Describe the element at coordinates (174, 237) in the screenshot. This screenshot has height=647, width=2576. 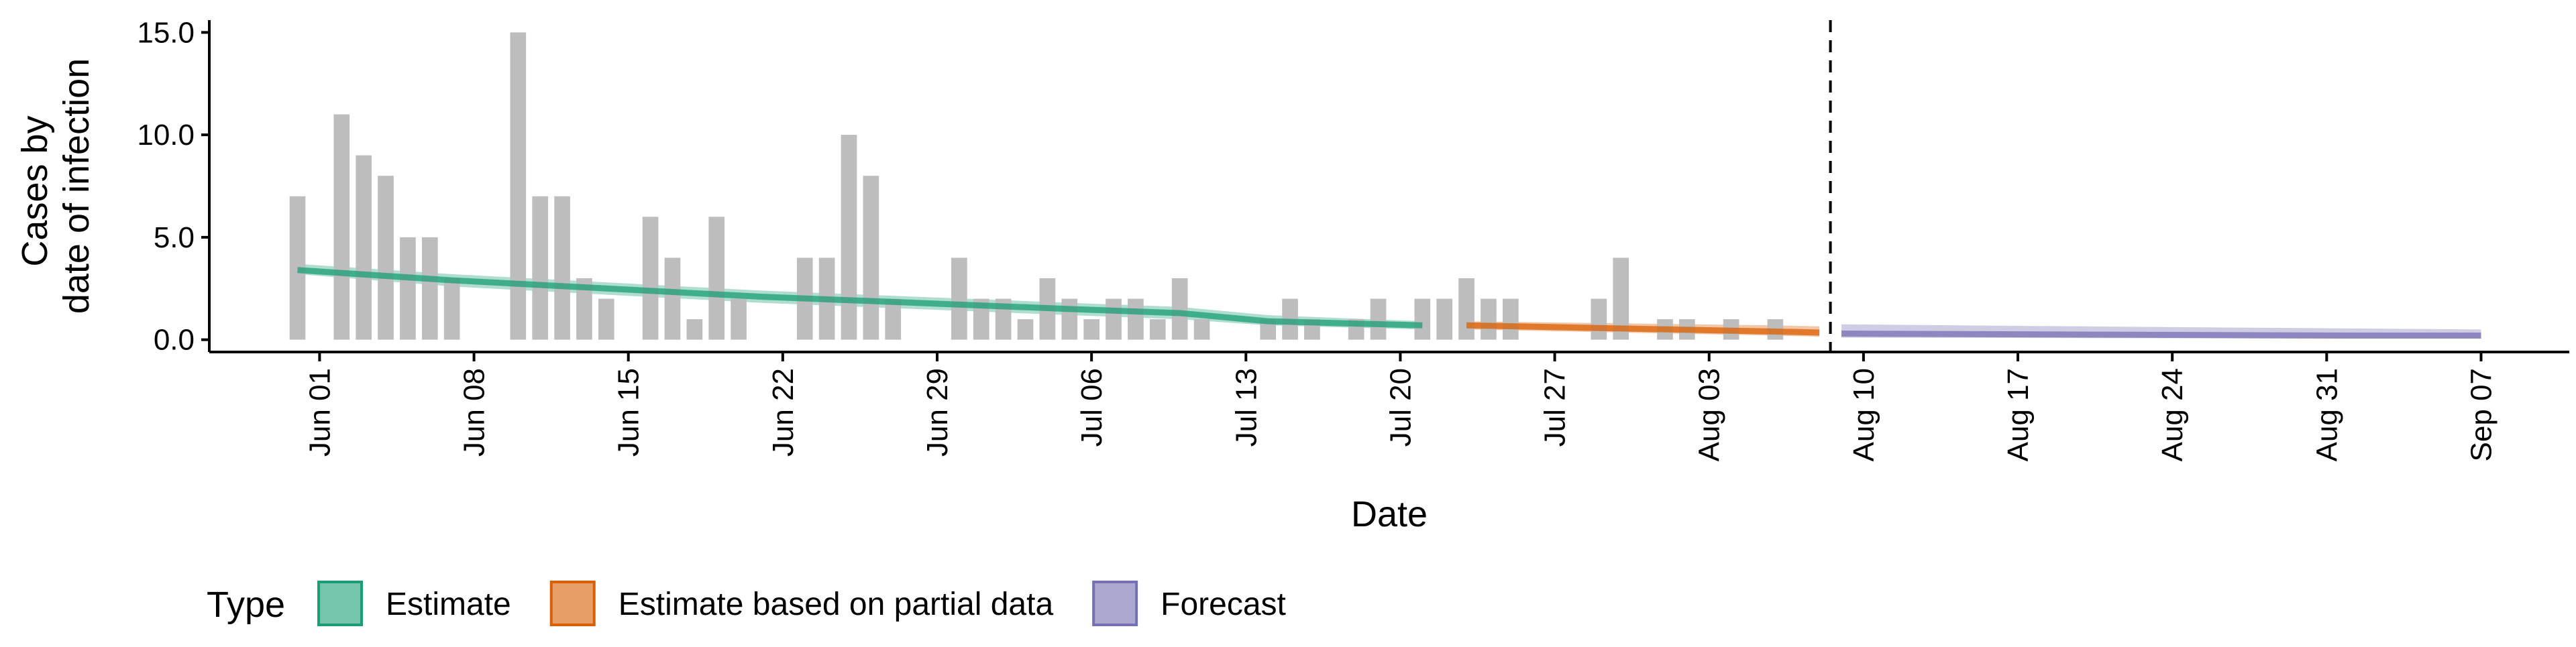
I see `y-tick-label: 5.0` at that location.